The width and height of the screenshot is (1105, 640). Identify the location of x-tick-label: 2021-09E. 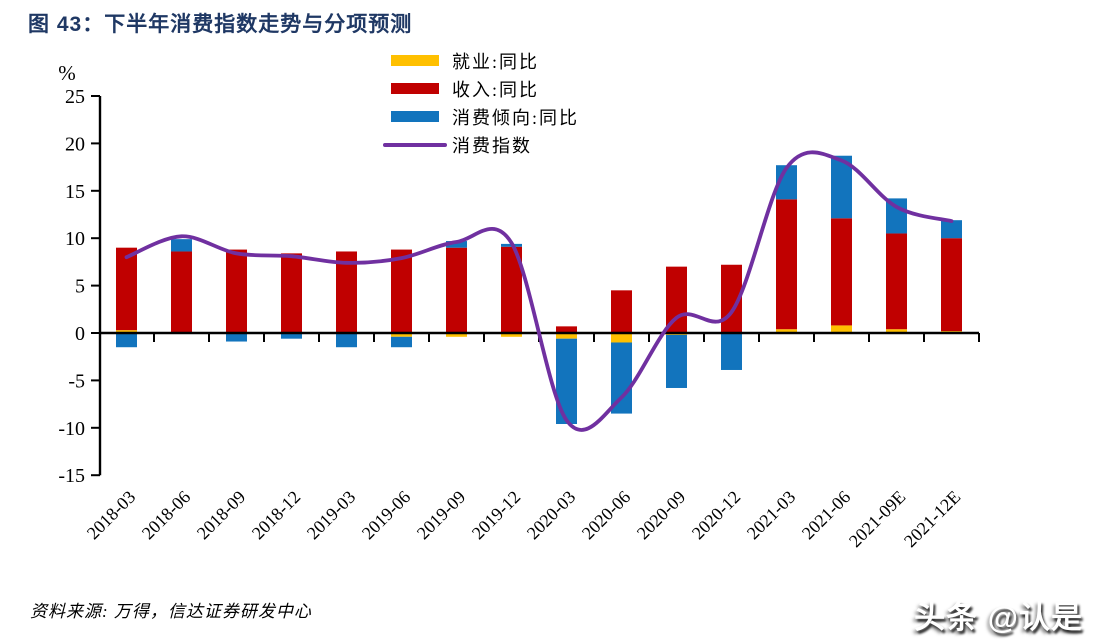
(877, 519).